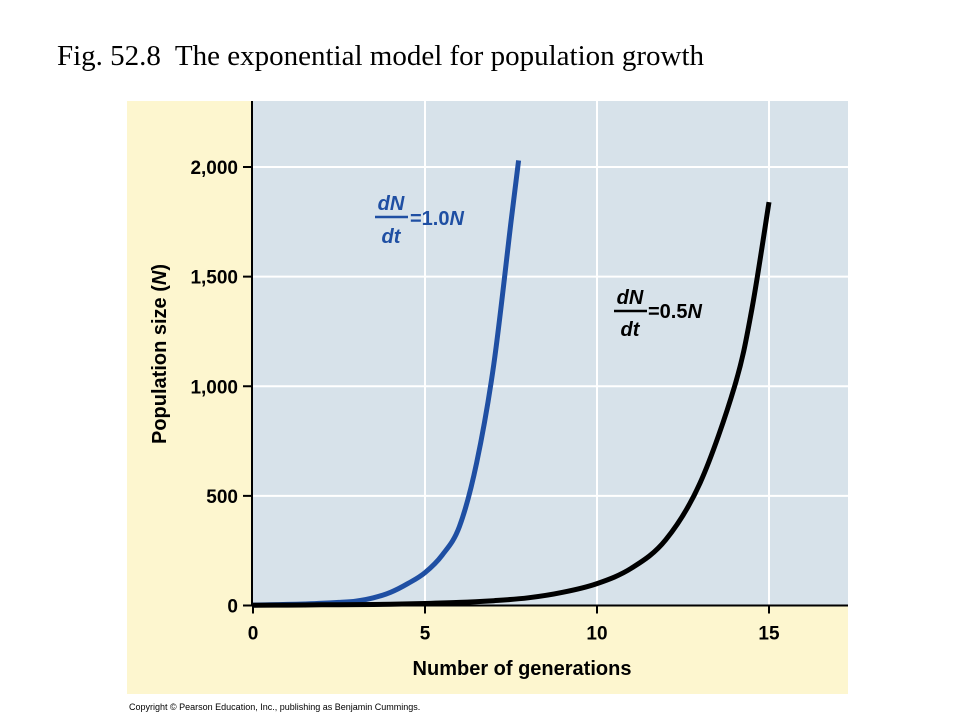  I want to click on annotation-slow-denominator: dt, so click(631, 330).